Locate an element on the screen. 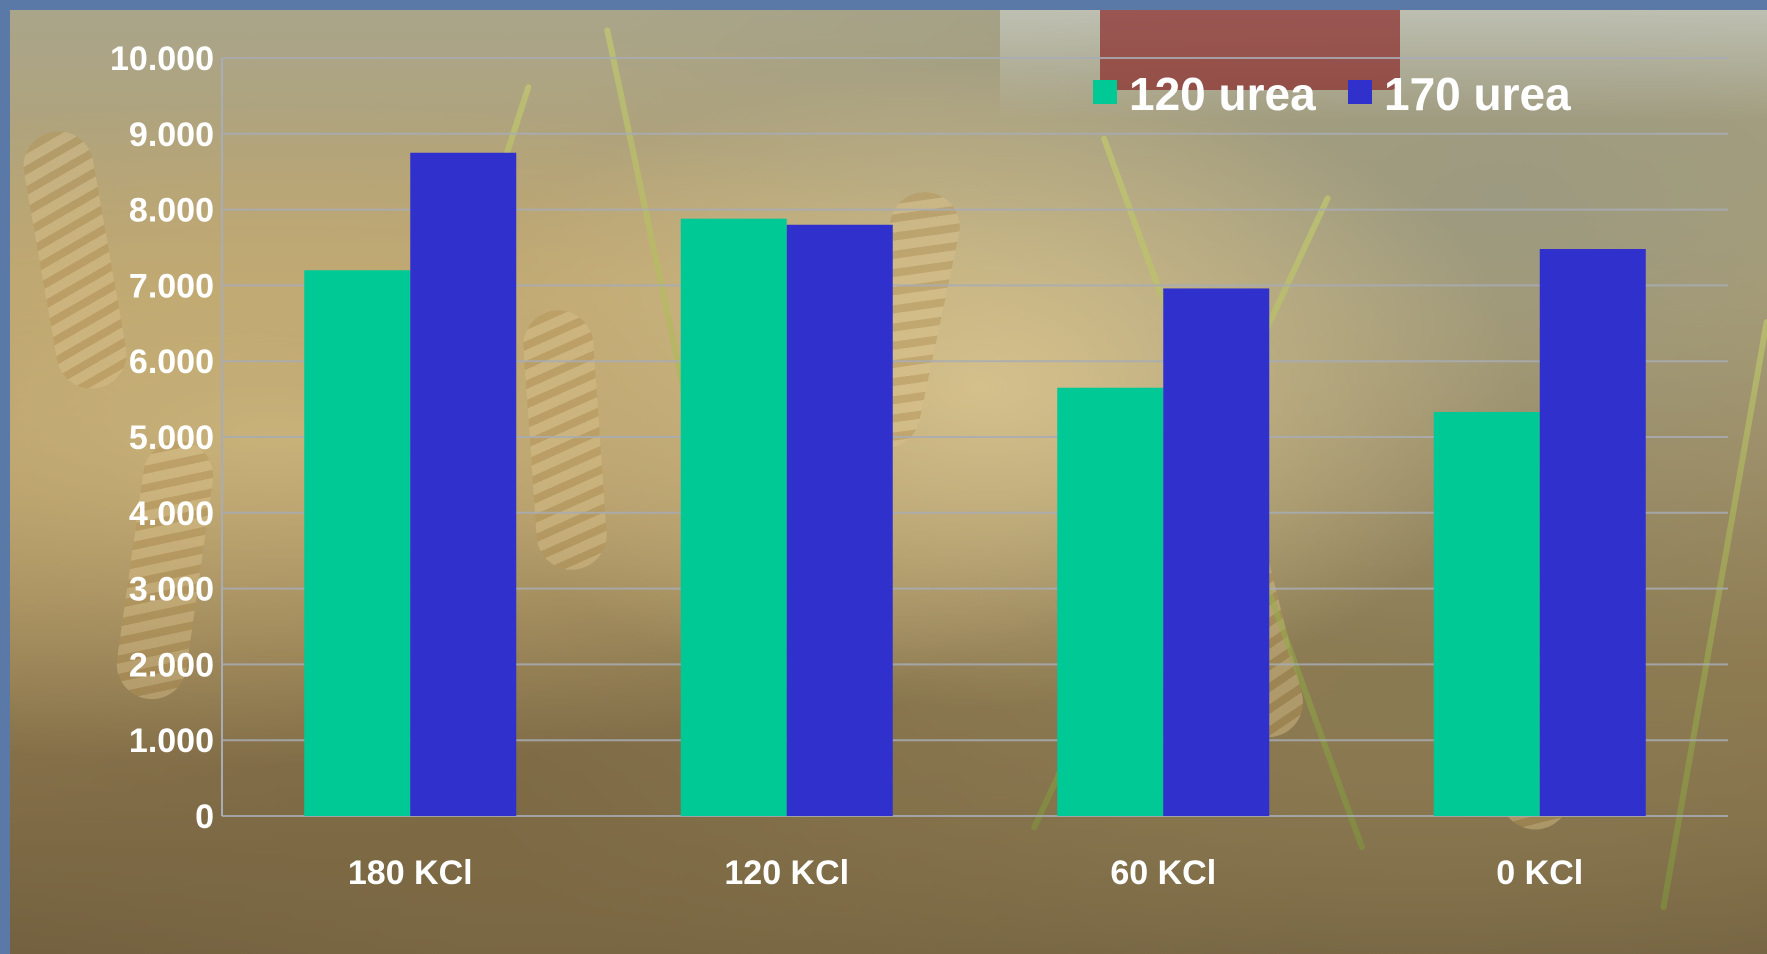 This screenshot has height=954, width=1767. legend-label: 120 urea is located at coordinates (1222, 94).